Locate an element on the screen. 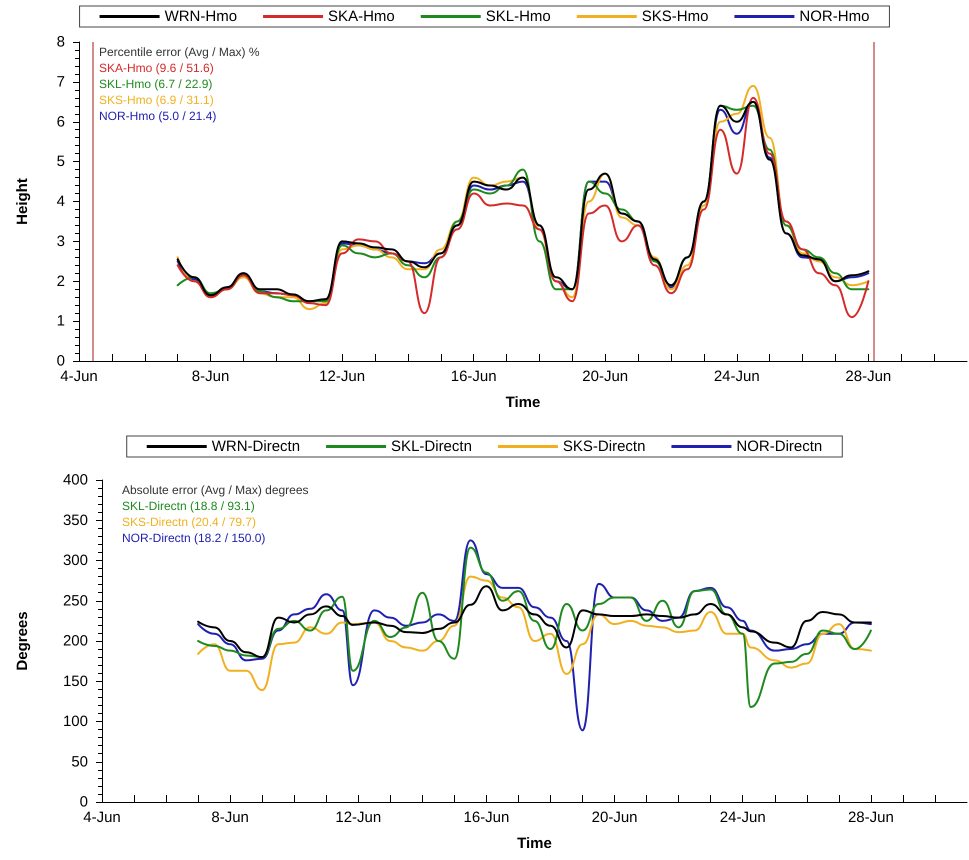  annotation: NOR-Directn (18.2 / 150.0) is located at coordinates (194, 538).